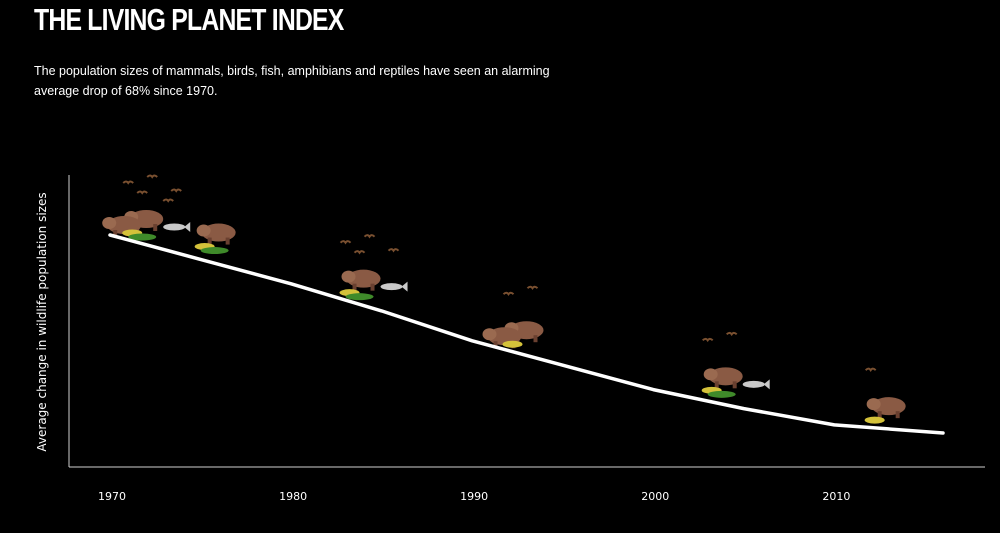 The height and width of the screenshot is (533, 1000). I want to click on x-tick-labels: 1970 1980 1990 2000 2010, so click(474, 496).